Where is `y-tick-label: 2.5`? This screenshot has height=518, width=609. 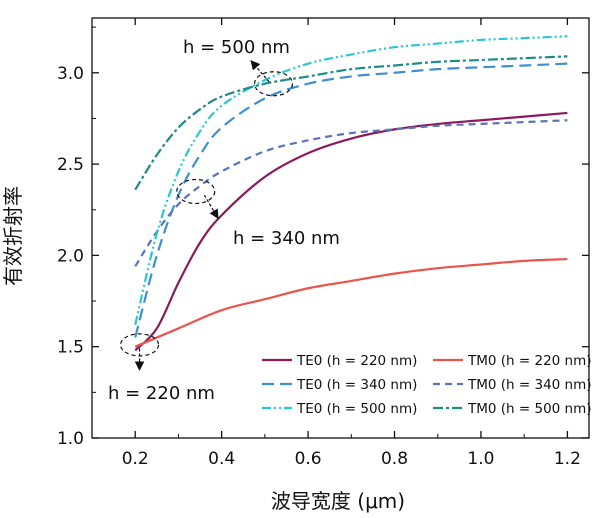
y-tick-label: 2.5 is located at coordinates (70, 165).